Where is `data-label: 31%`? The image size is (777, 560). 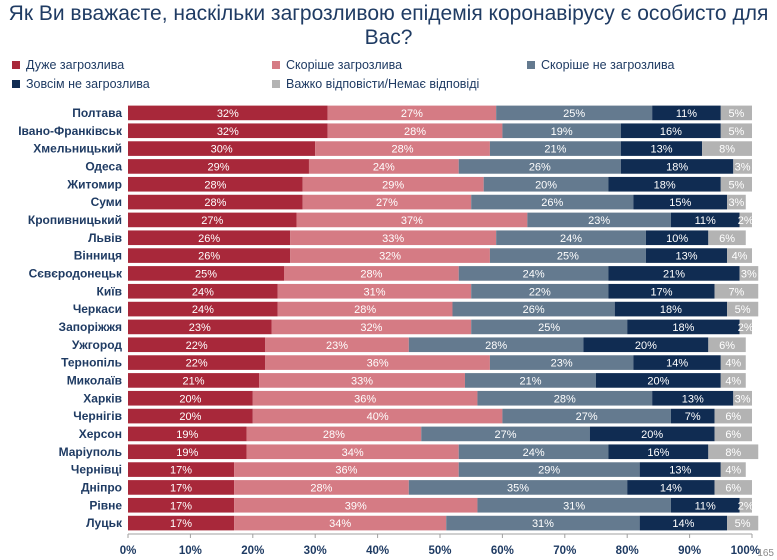
data-label: 31% is located at coordinates (543, 524).